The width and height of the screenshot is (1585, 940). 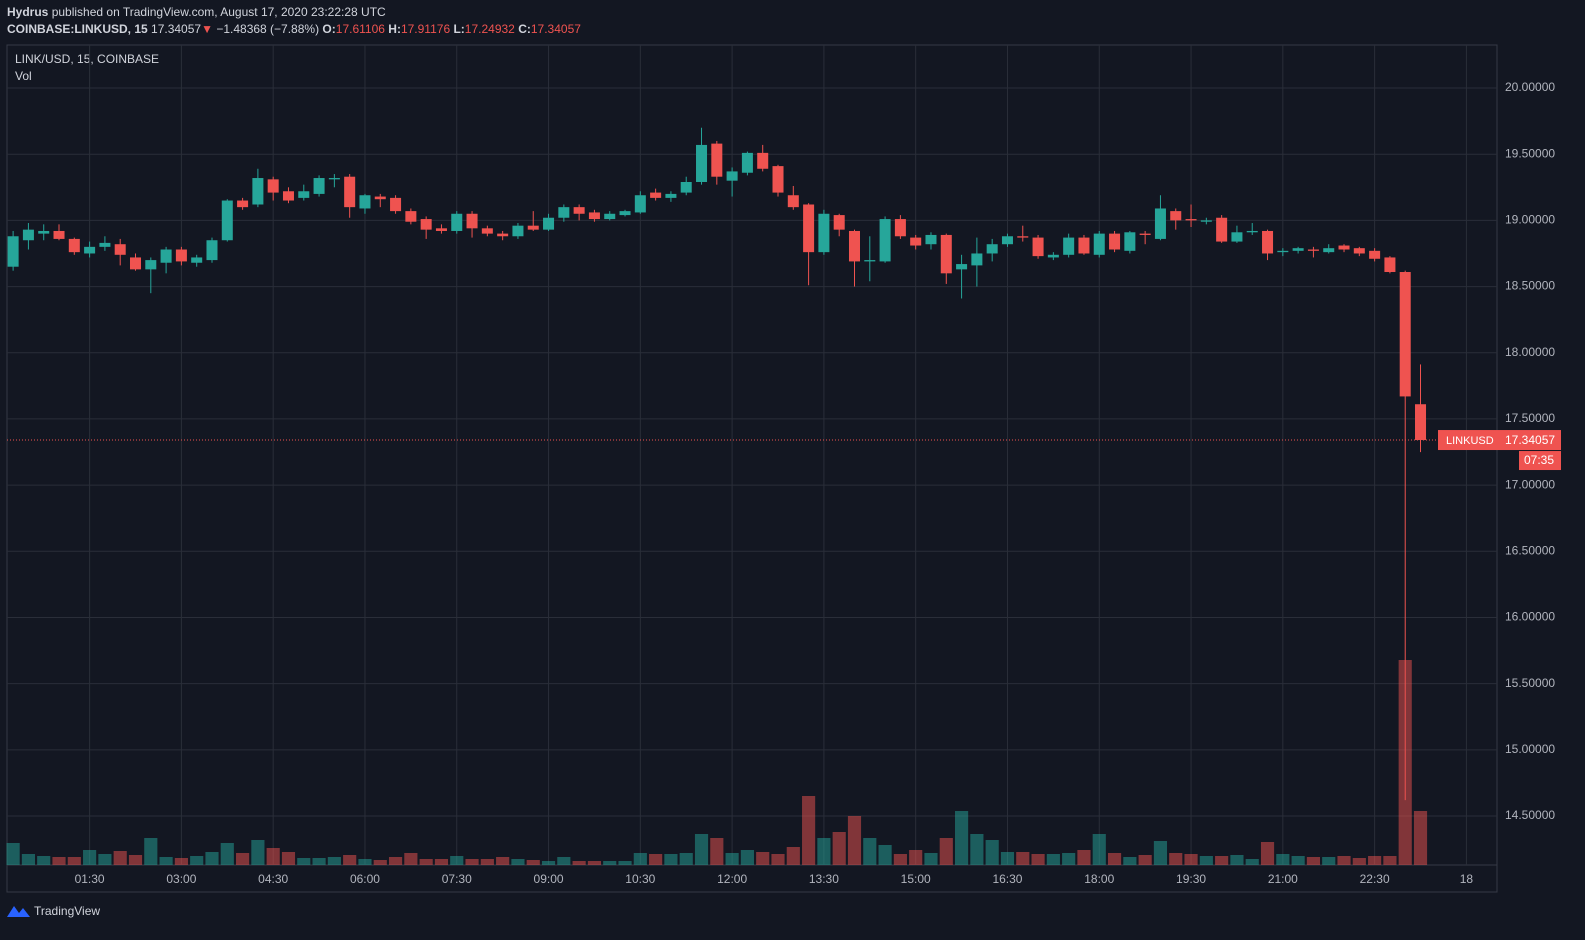 I want to click on x-tick-label: 21:00, so click(x=1283, y=879).